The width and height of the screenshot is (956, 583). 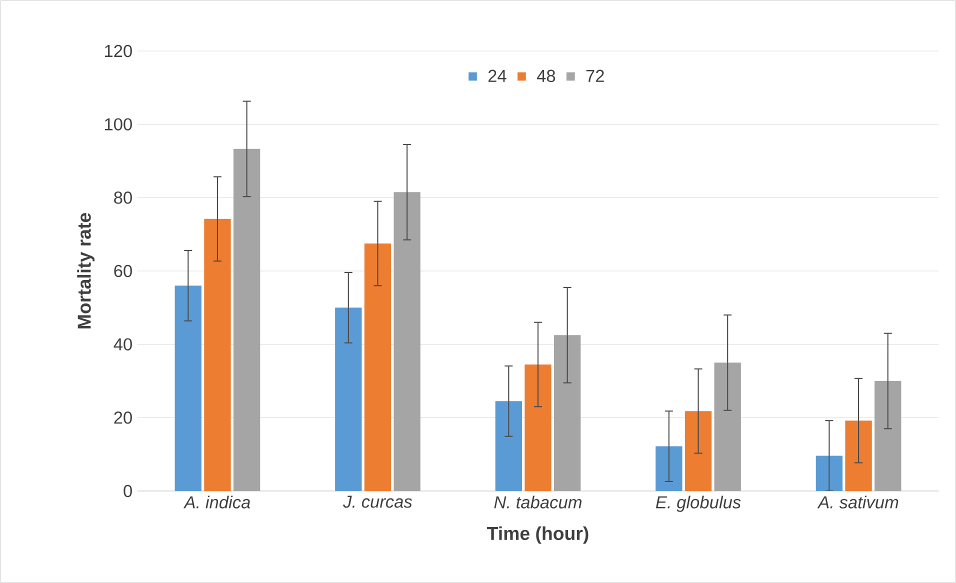 What do you see at coordinates (86, 270) in the screenshot?
I see `y-axis-title: Mortality rate` at bounding box center [86, 270].